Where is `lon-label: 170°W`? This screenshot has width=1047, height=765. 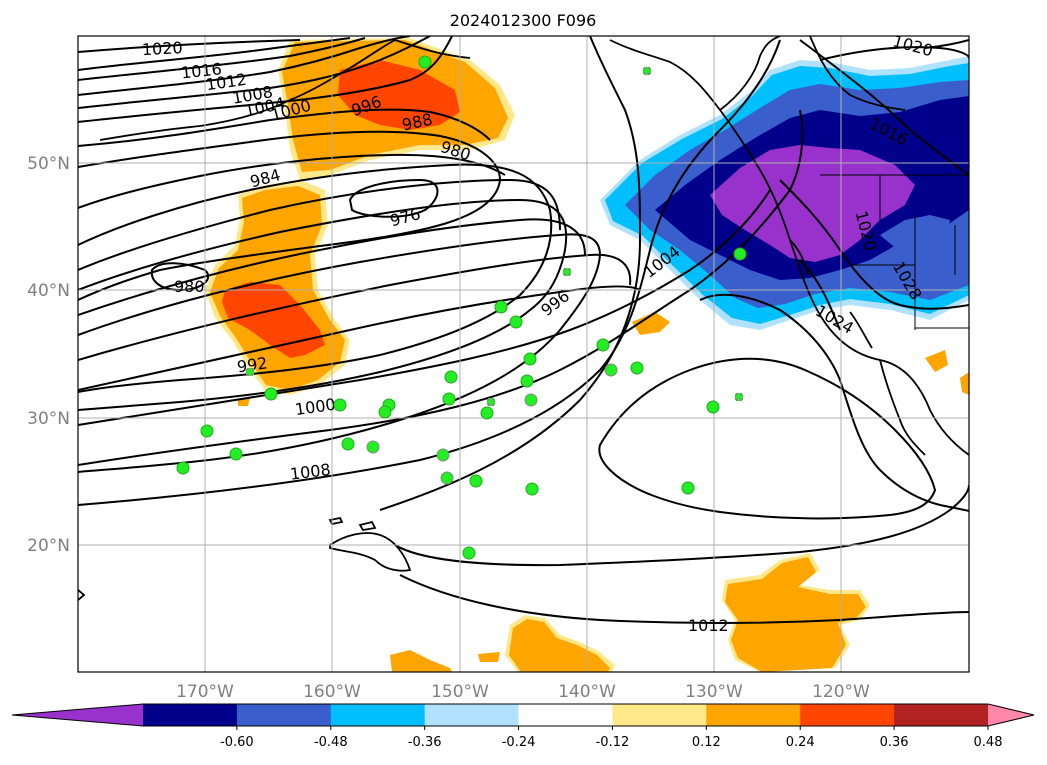
lon-label: 170°W is located at coordinates (205, 692).